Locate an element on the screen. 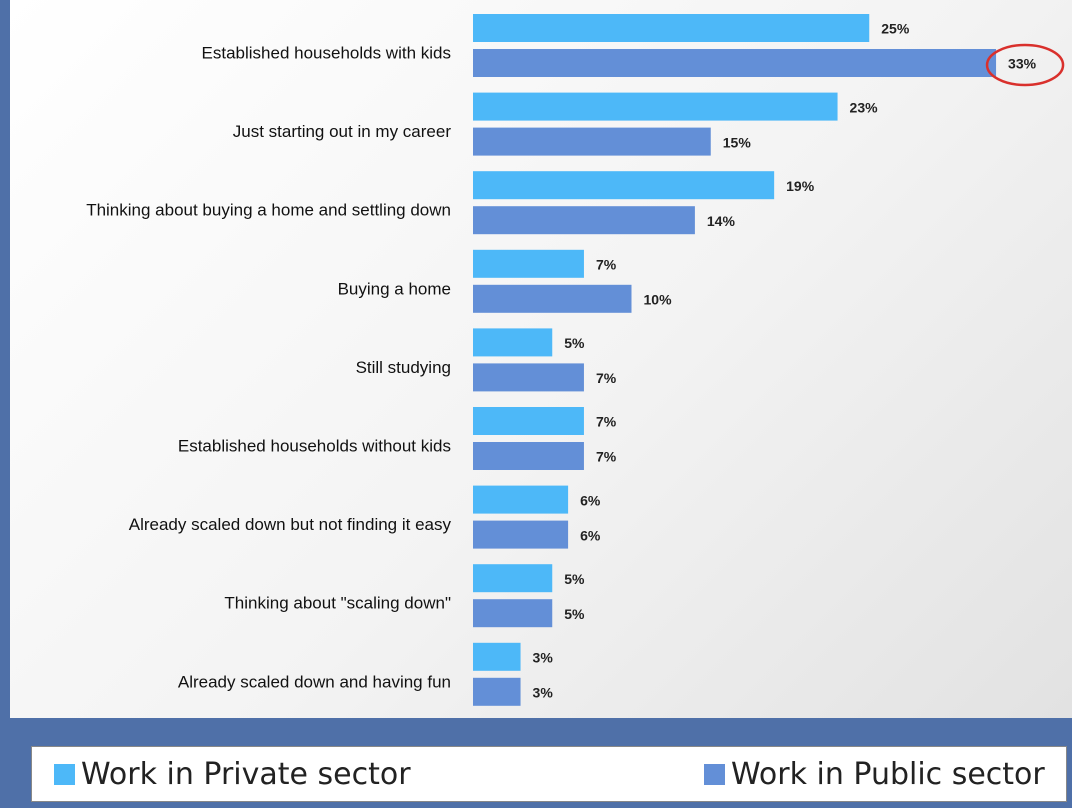  category-label: Established households with kids is located at coordinates (326, 52).